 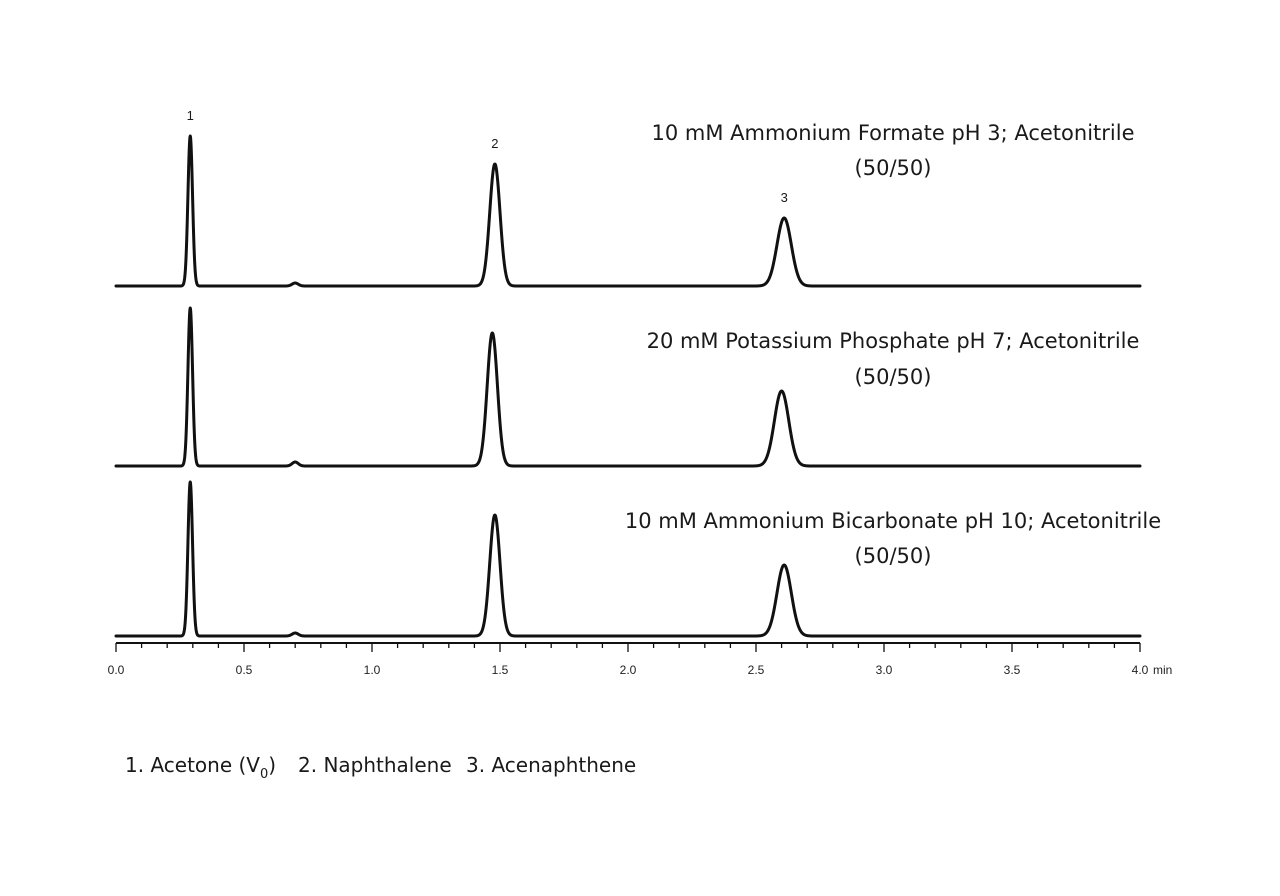 What do you see at coordinates (372, 670) in the screenshot?
I see `x-tick-label: 1.0` at bounding box center [372, 670].